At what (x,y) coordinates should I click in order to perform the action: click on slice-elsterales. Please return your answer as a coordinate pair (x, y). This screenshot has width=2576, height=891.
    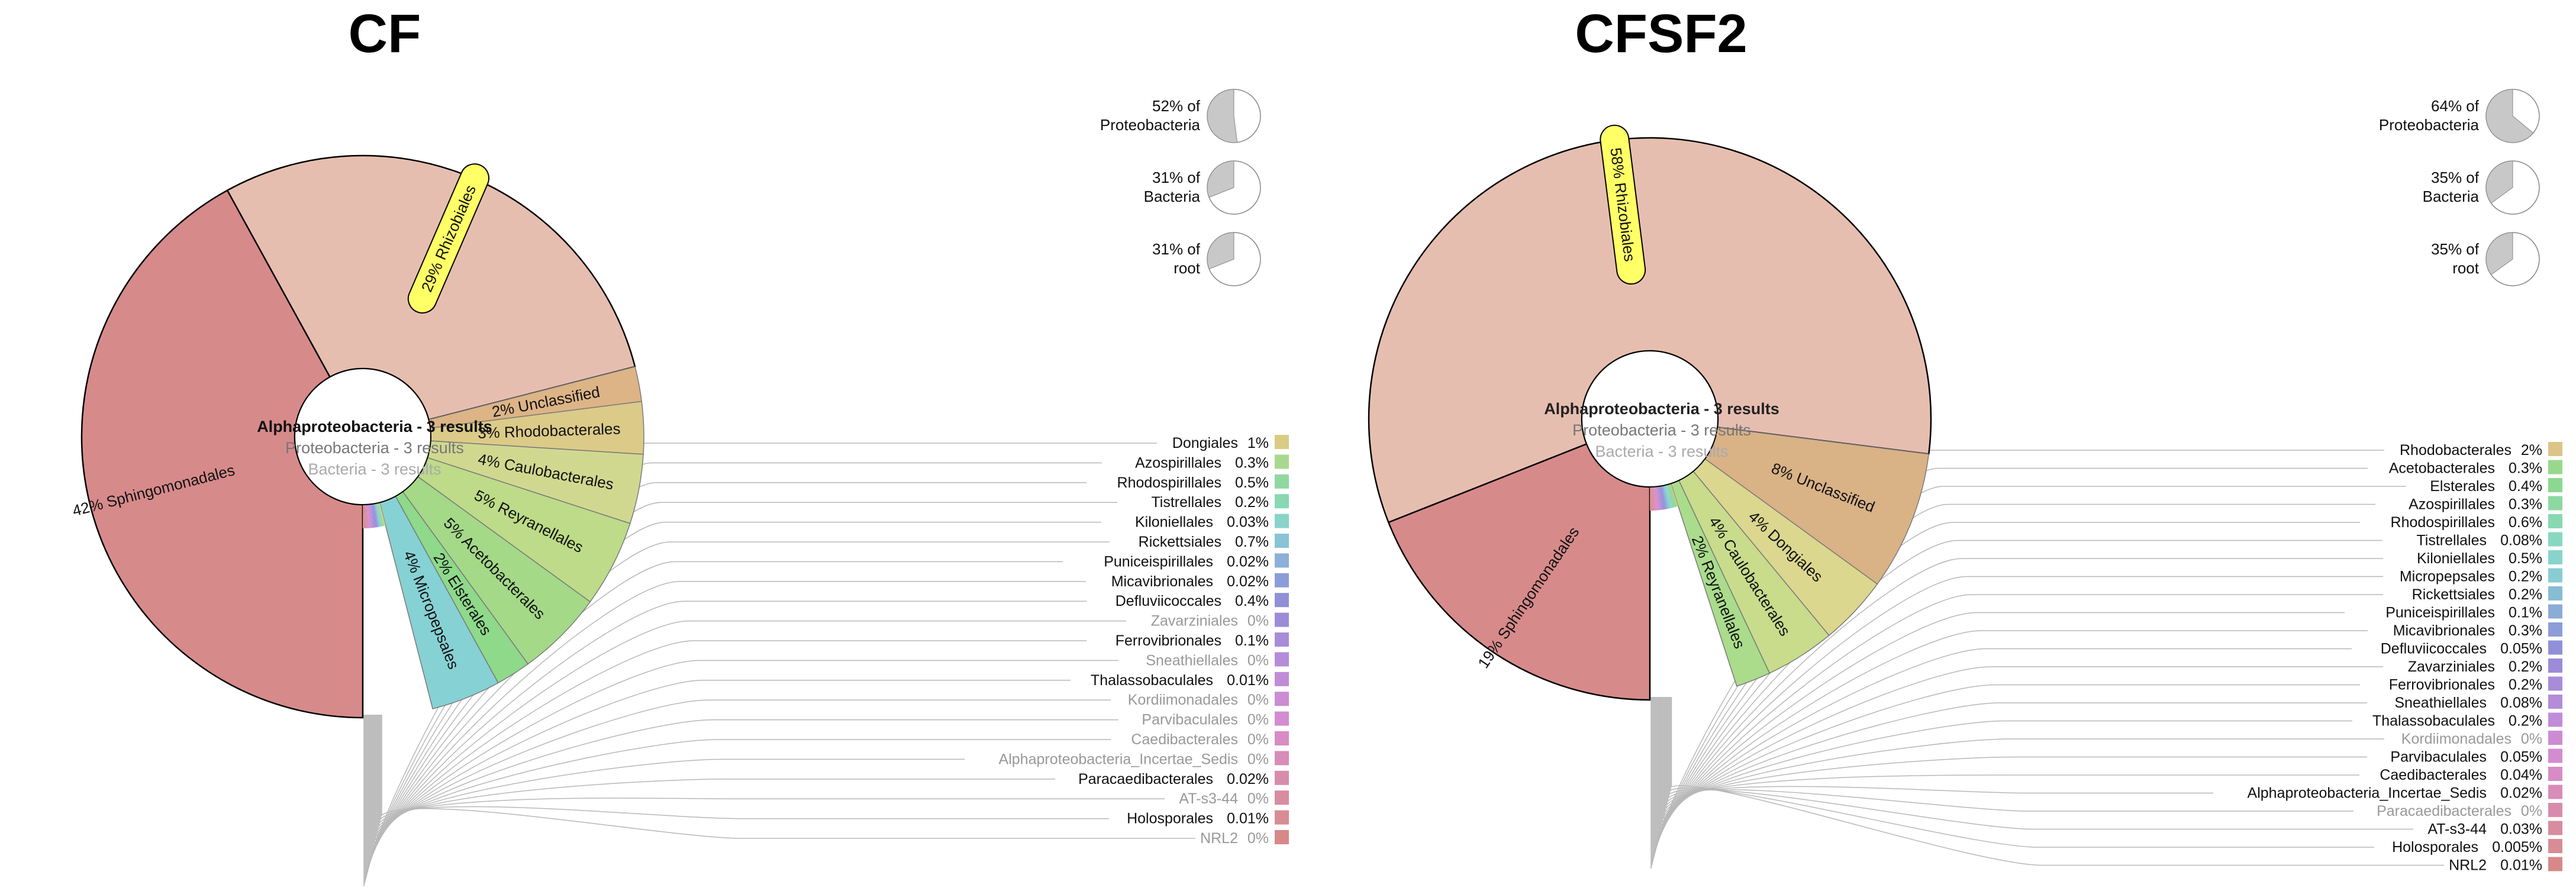
    Looking at the image, I should click on (1672, 496).